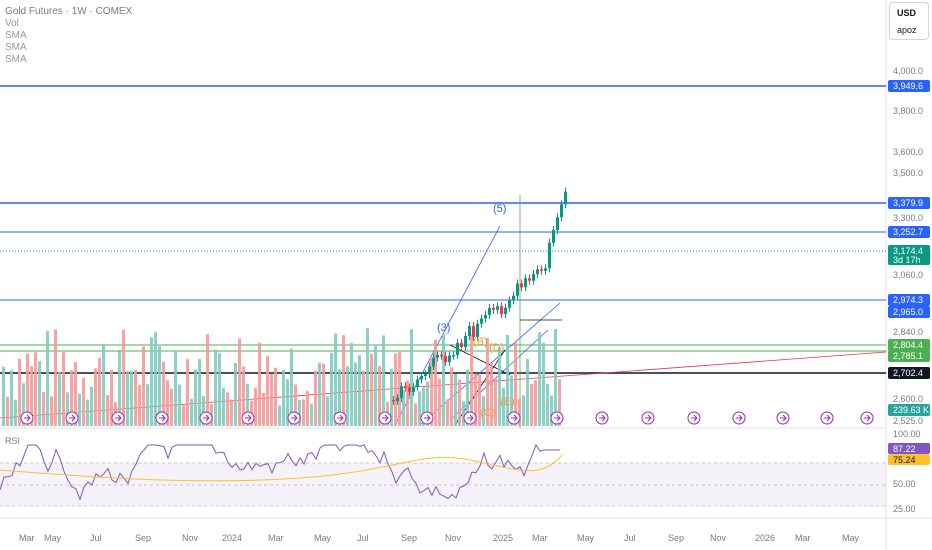 The width and height of the screenshot is (932, 550). What do you see at coordinates (908, 86) in the screenshot?
I see `price-tag-label: 3,949.6` at bounding box center [908, 86].